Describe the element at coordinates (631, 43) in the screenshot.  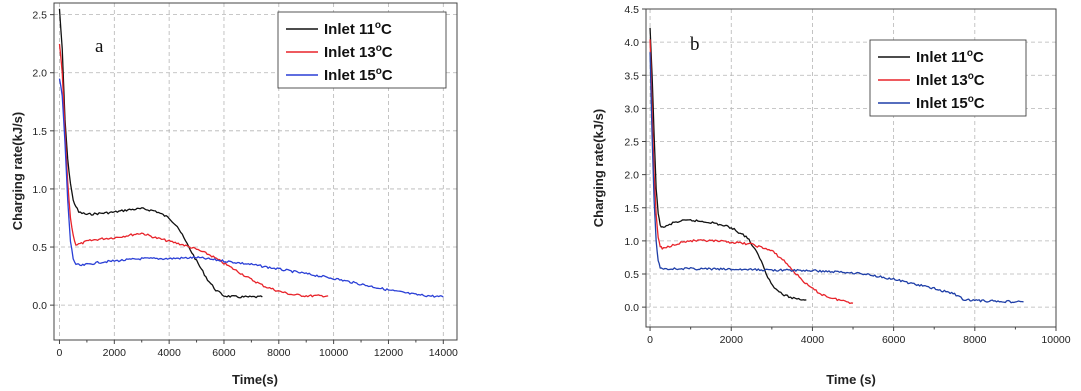
I see `y-tick-label: 4.0` at that location.